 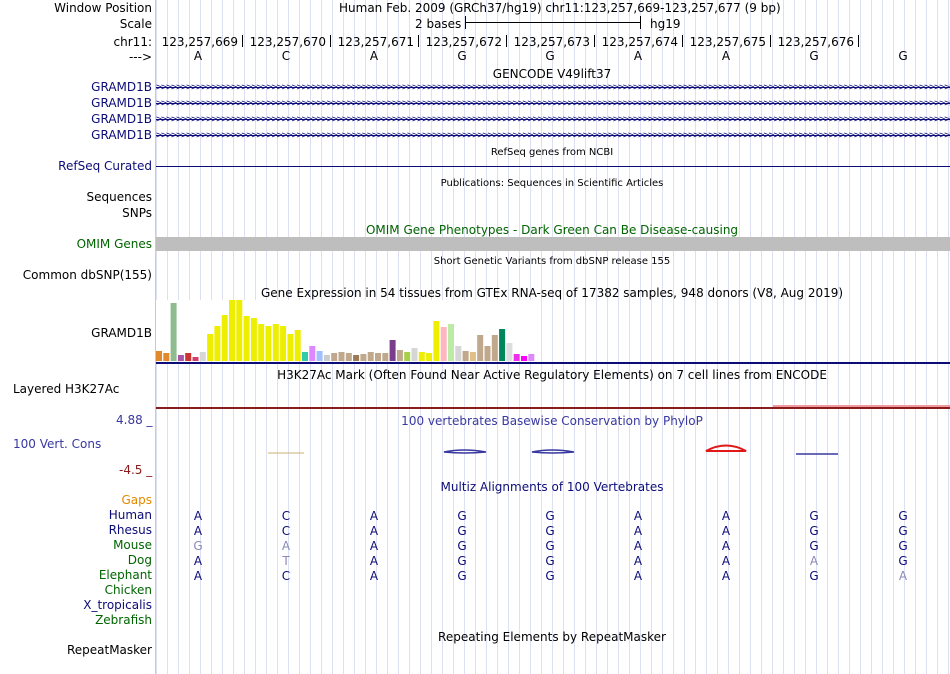 I want to click on multiz-species-label: Zebrafish, so click(x=123, y=620).